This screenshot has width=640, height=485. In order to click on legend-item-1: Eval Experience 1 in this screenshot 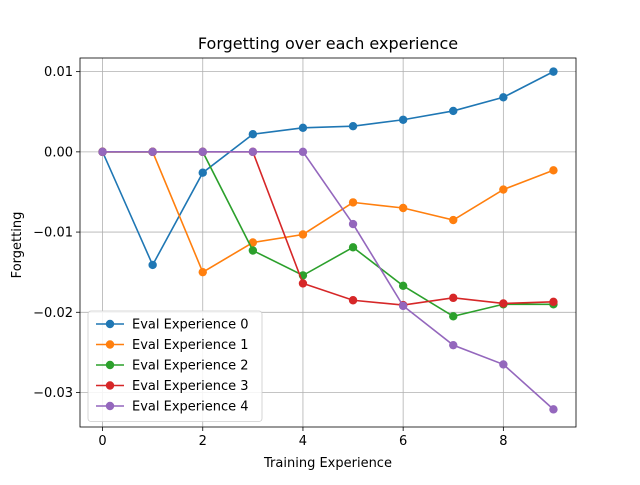, I will do `click(172, 345)`.